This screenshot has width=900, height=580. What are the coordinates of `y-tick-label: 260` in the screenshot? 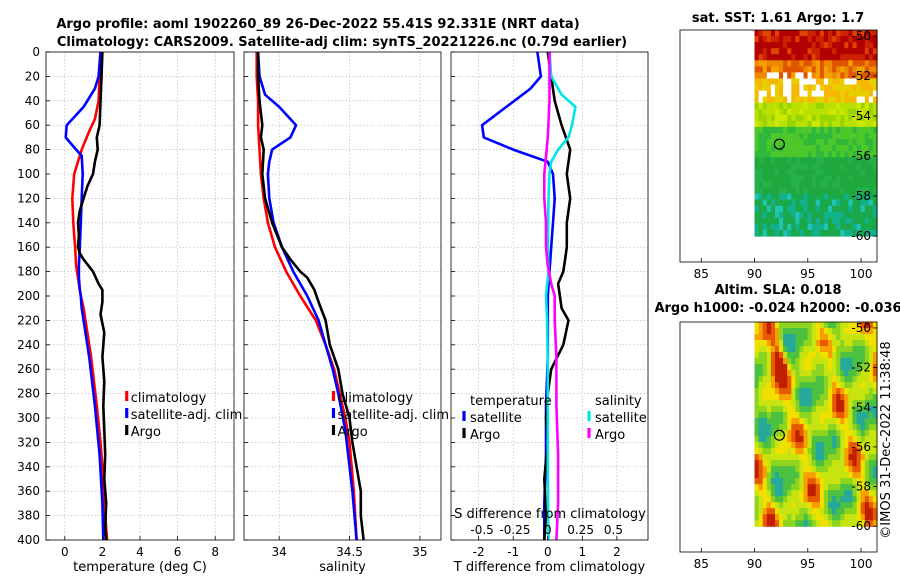 It's located at (28, 369).